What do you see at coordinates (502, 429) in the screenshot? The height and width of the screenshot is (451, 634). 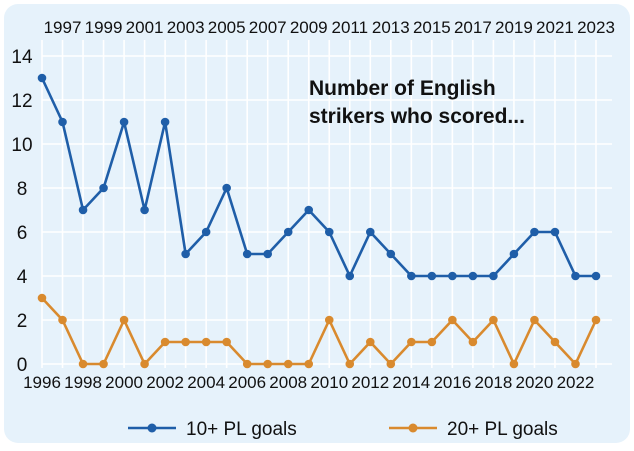 I see `legend-label: 20+ PL goals` at bounding box center [502, 429].